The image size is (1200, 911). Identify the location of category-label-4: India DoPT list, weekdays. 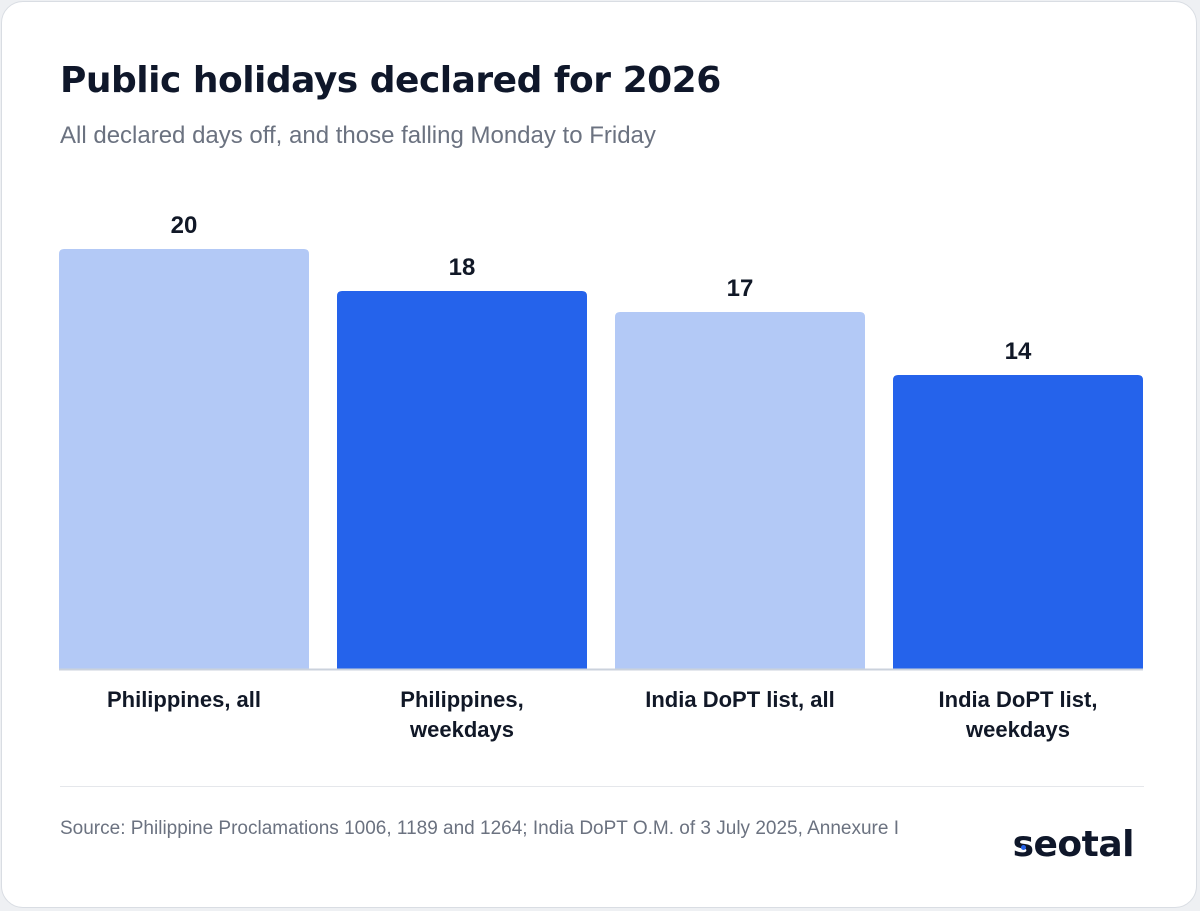
(1018, 714).